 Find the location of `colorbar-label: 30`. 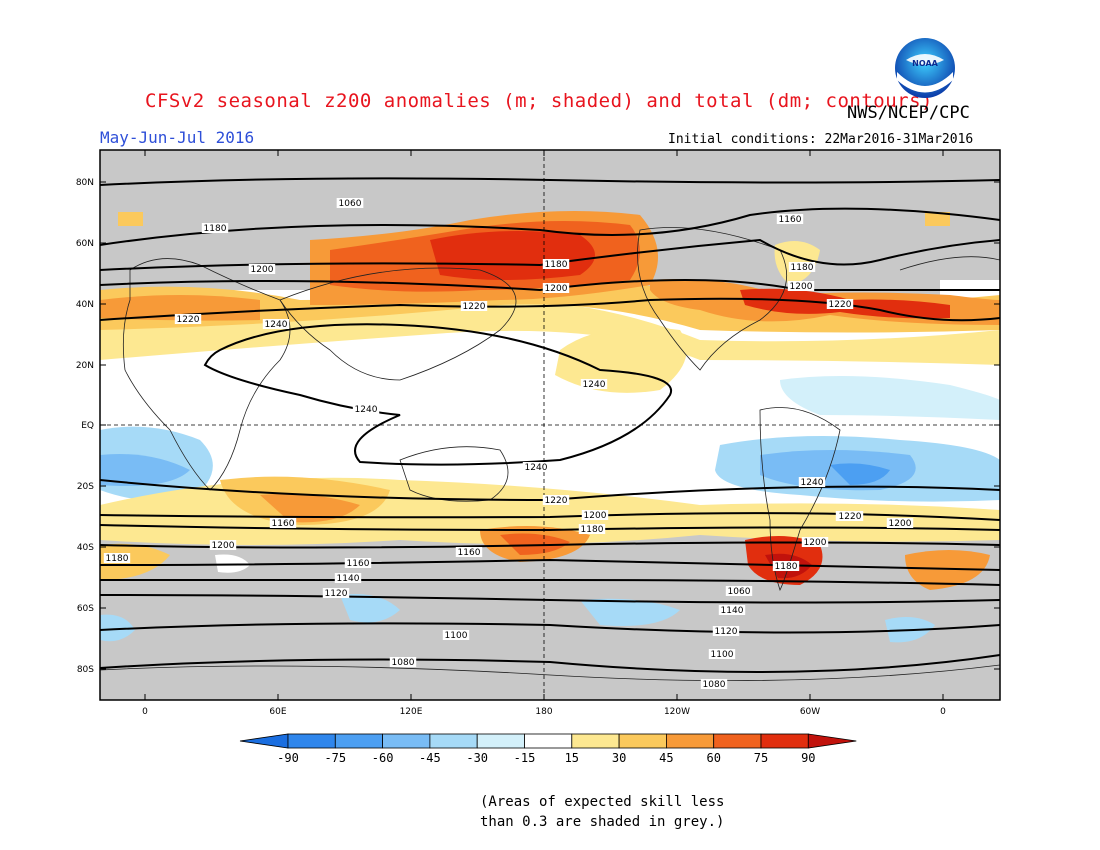

colorbar-label: 30 is located at coordinates (619, 758).